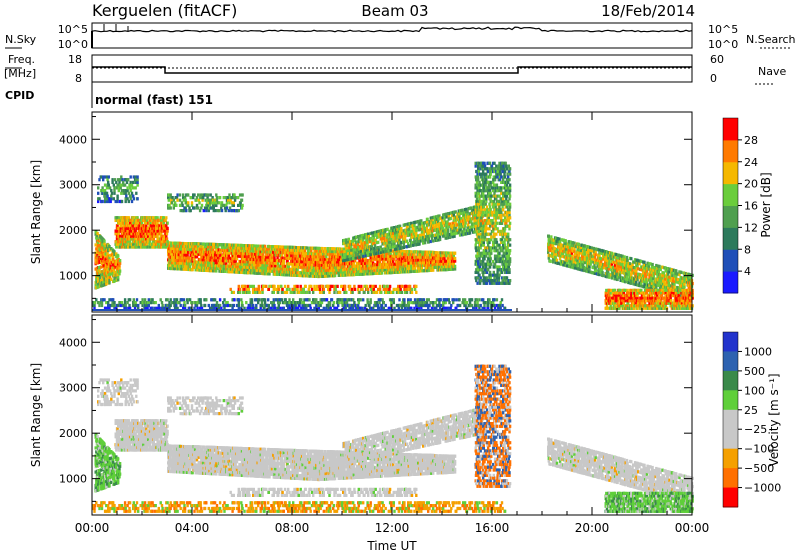  Describe the element at coordinates (154, 100) in the screenshot. I see `cpid-value: normal (fast) 151` at that location.